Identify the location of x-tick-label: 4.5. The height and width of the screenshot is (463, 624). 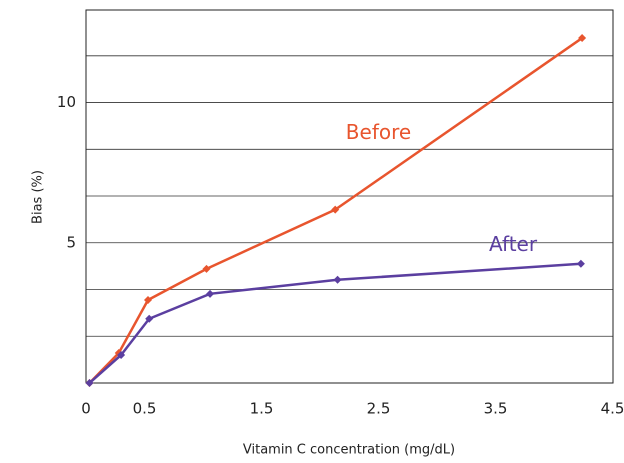
(612, 409).